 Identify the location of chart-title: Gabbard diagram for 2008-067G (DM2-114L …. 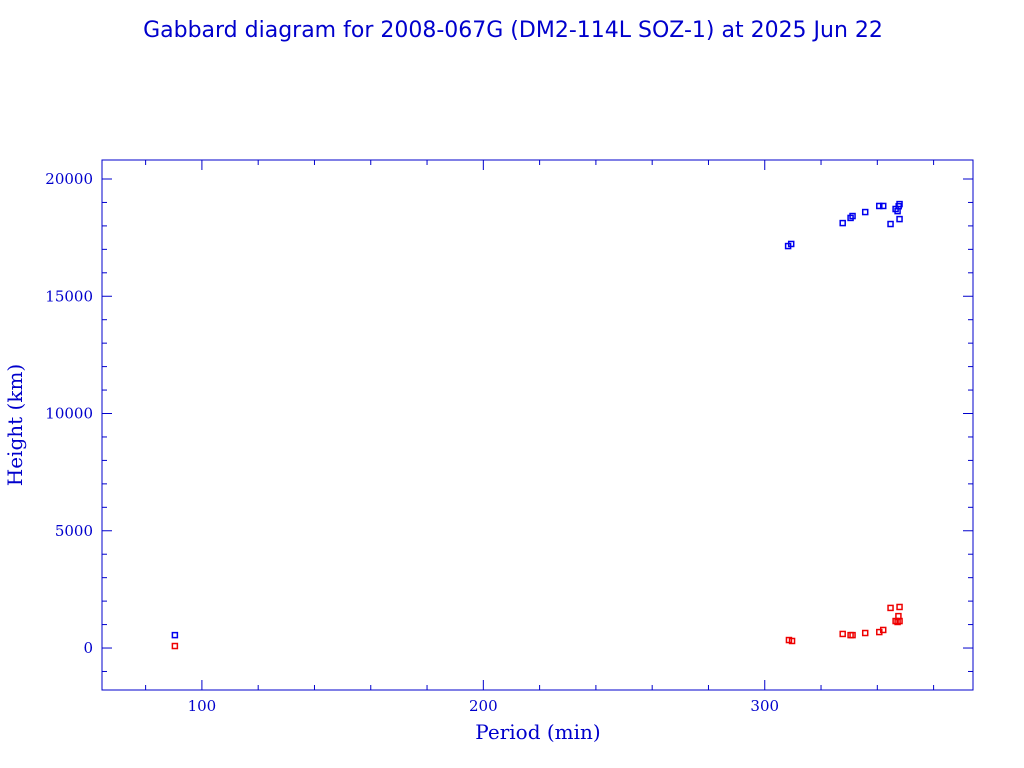
(513, 30).